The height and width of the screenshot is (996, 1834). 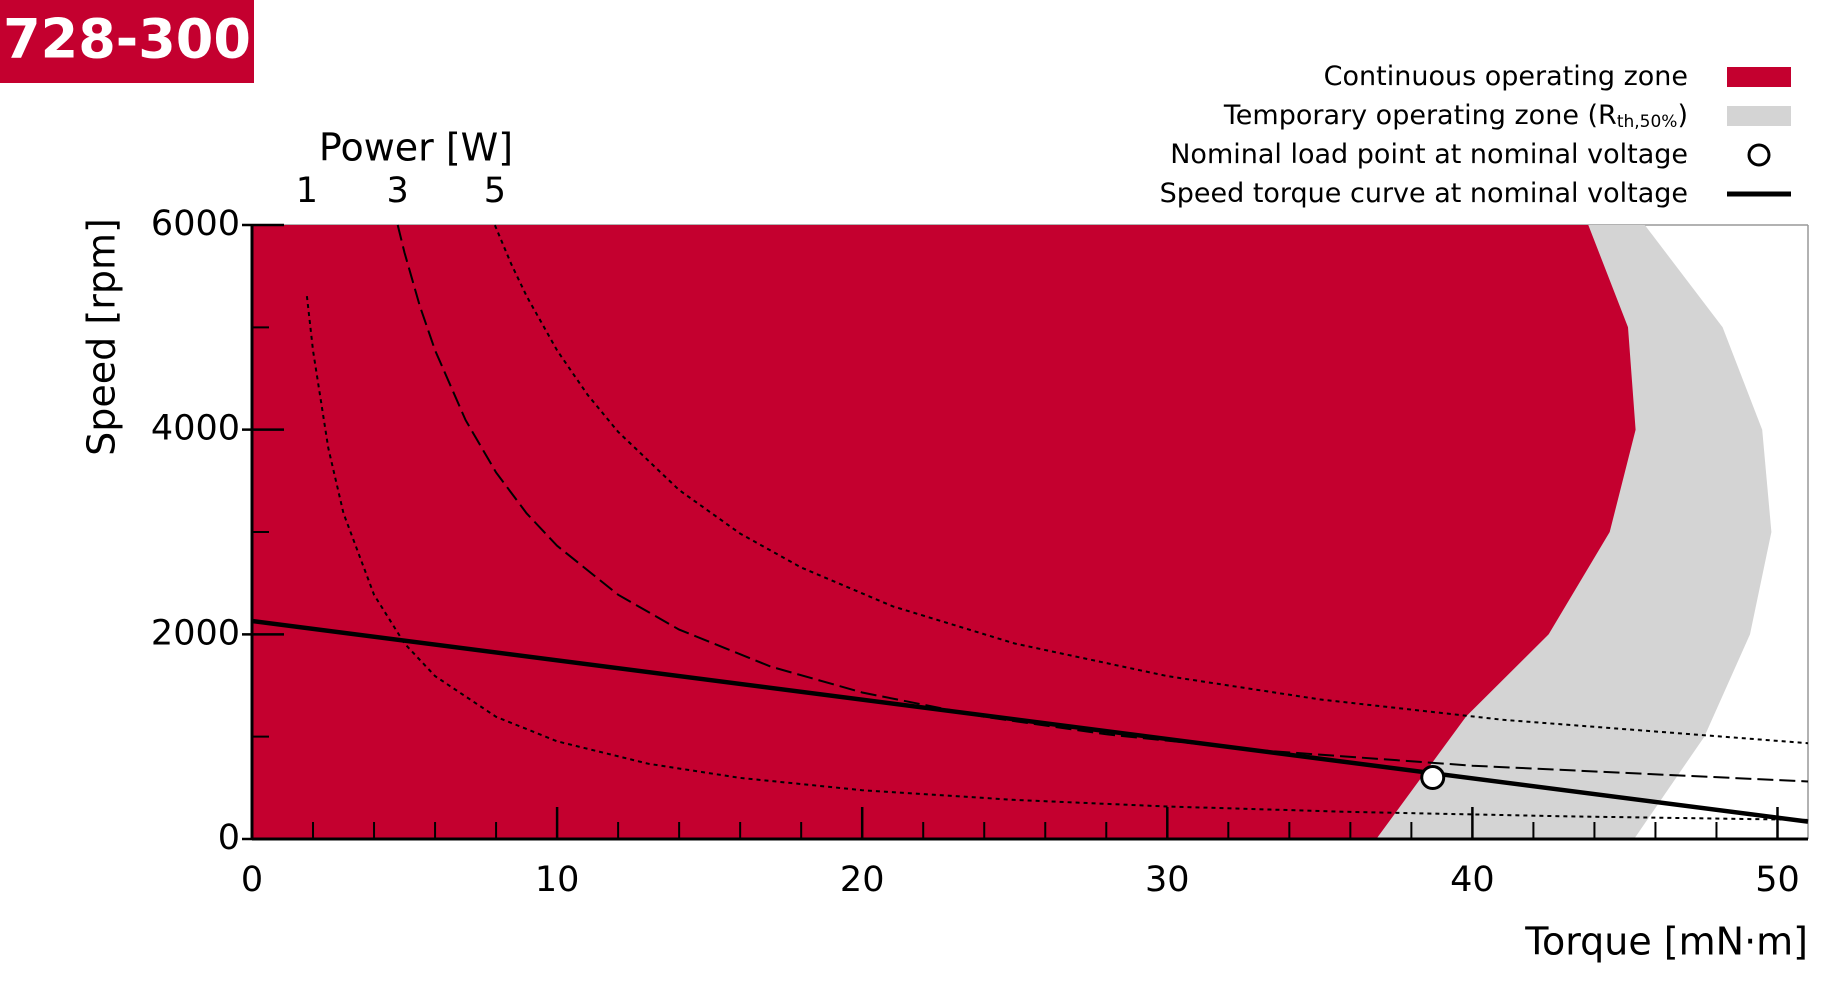 I want to click on nominal-point, so click(x=1433, y=777).